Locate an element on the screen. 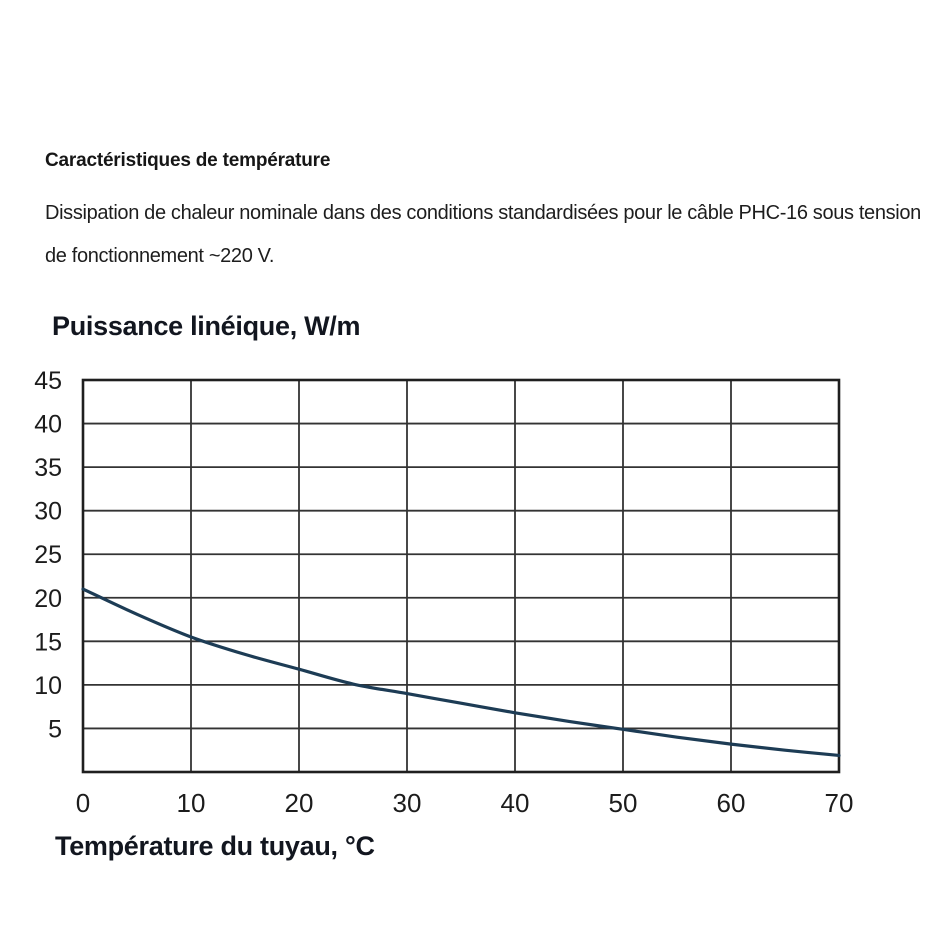  y-tick-label: 45 is located at coordinates (48, 381).